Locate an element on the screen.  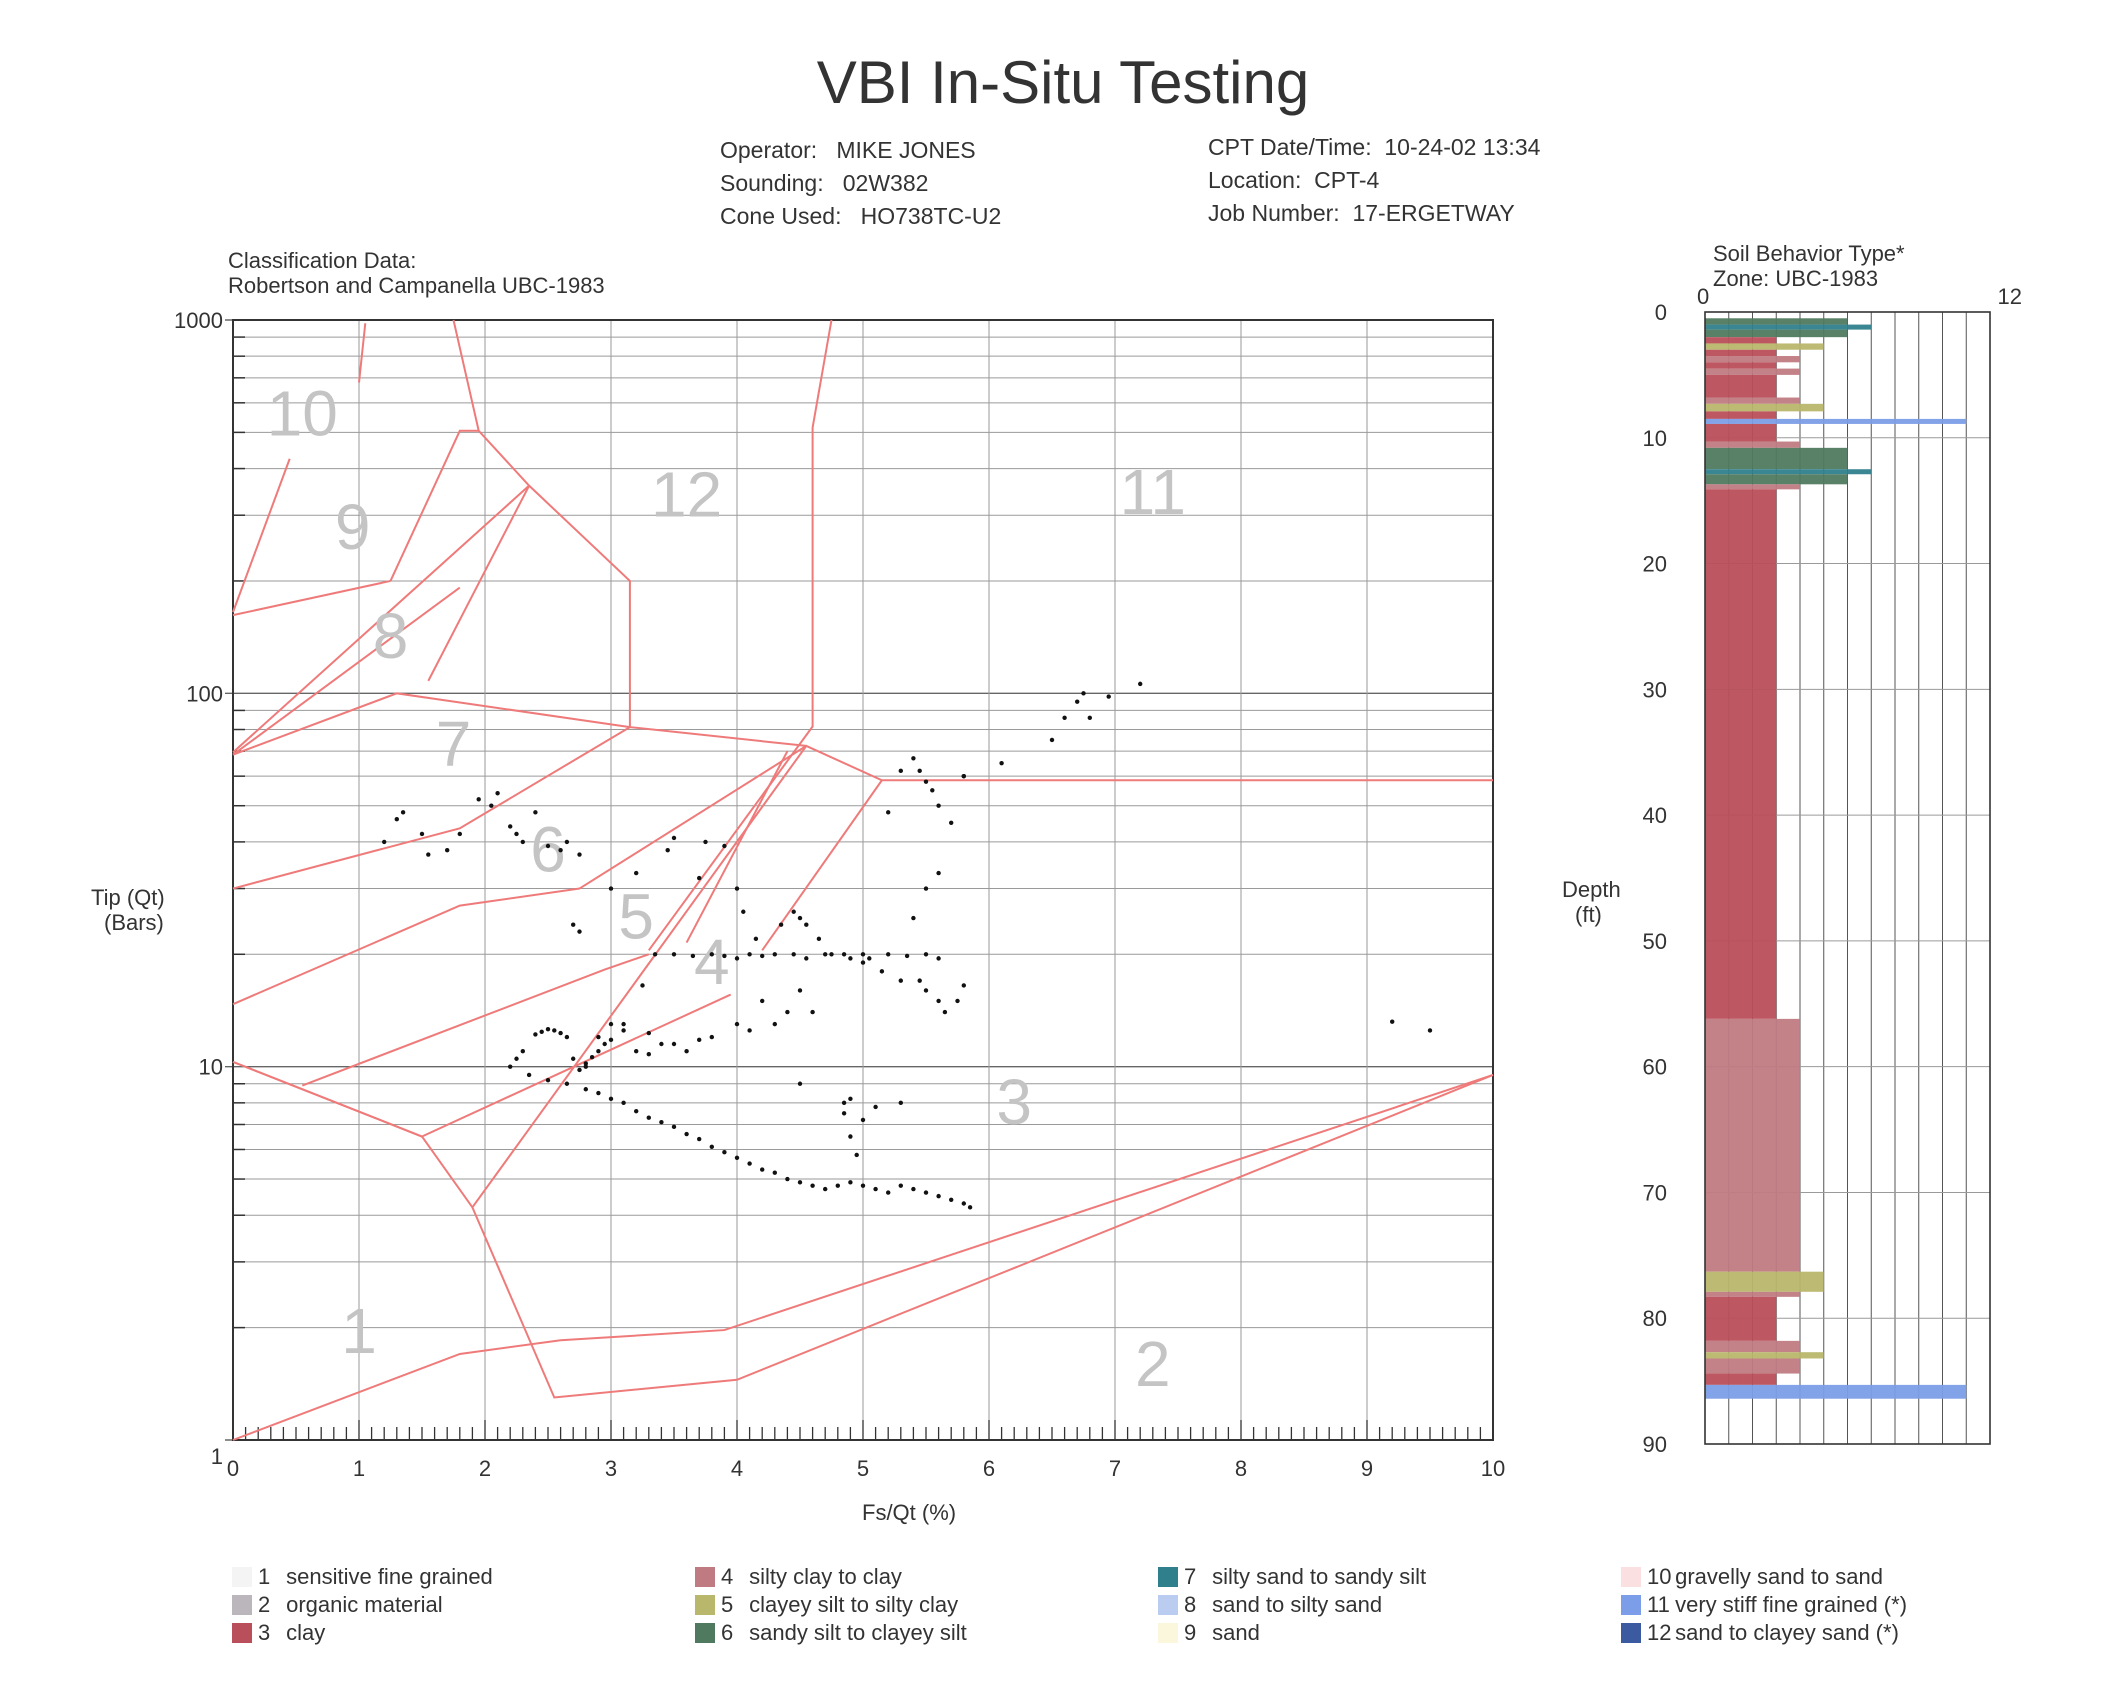
legend-number: 8 is located at coordinates (1190, 1604).